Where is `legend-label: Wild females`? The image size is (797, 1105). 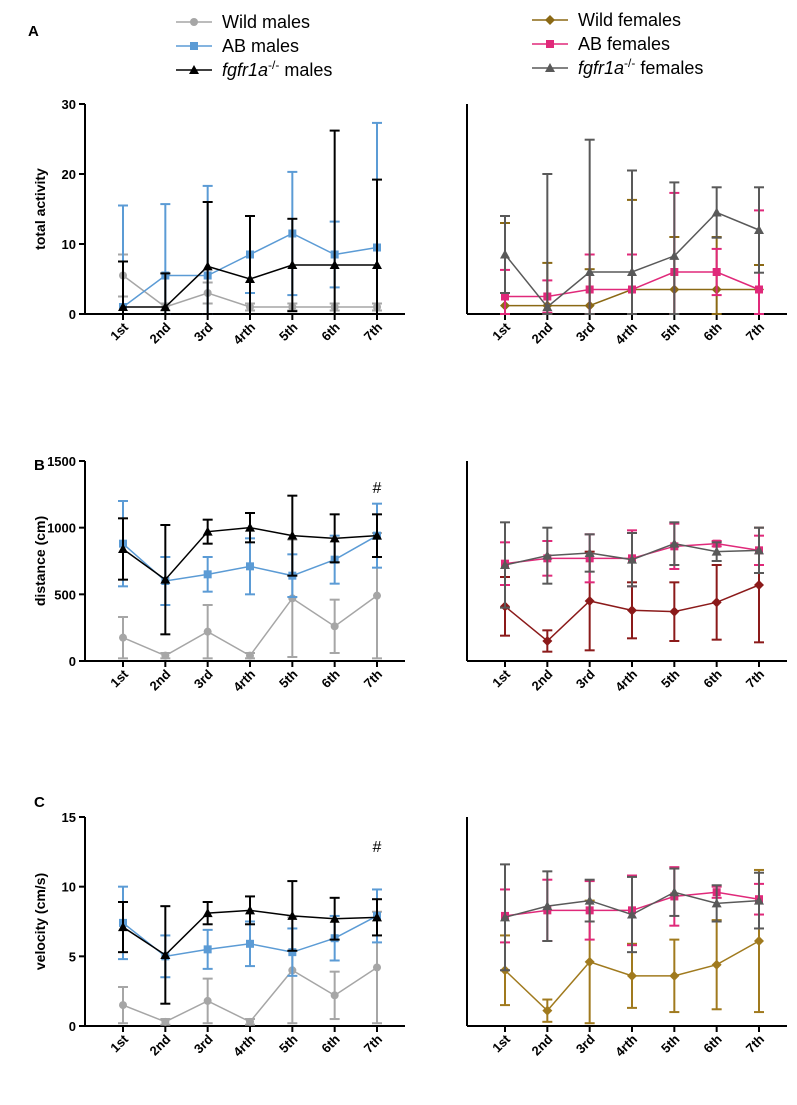
legend-label: Wild females is located at coordinates (629, 20).